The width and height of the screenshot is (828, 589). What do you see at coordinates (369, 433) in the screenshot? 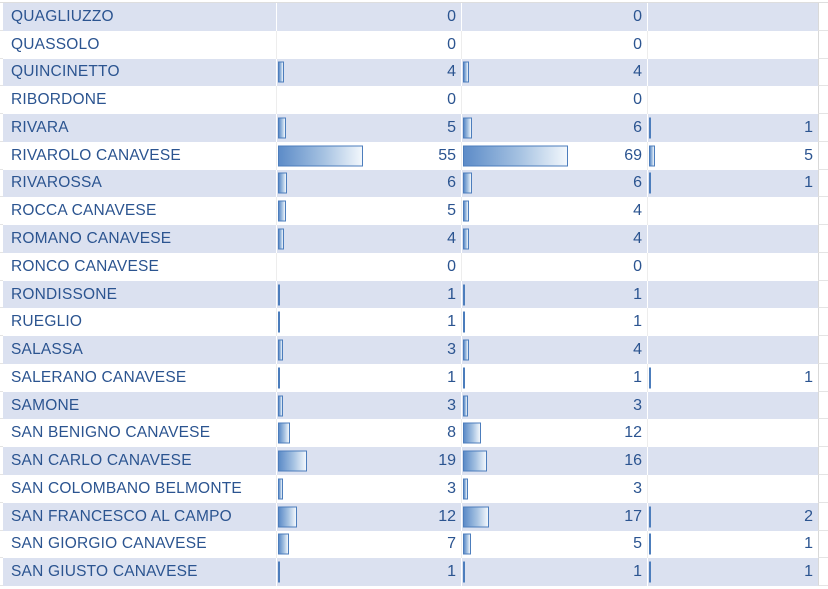
I see `cell-col1: 8` at bounding box center [369, 433].